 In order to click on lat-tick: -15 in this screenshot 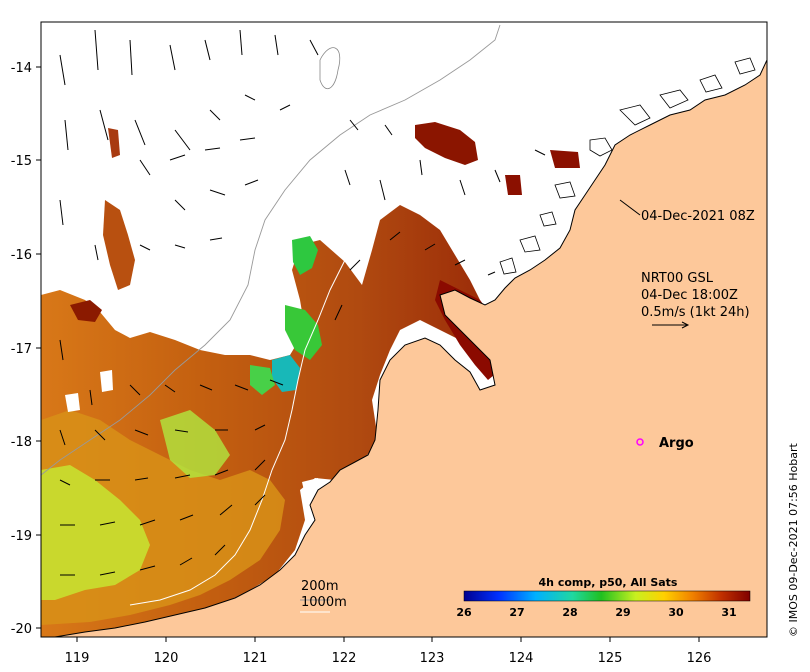, I will do `click(21, 161)`.